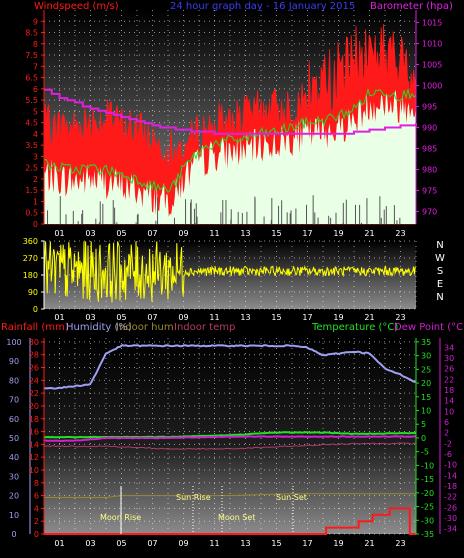 This screenshot has height=558, width=464. What do you see at coordinates (35, 89) in the screenshot?
I see `windspeed-tick-label: 6` at bounding box center [35, 89].